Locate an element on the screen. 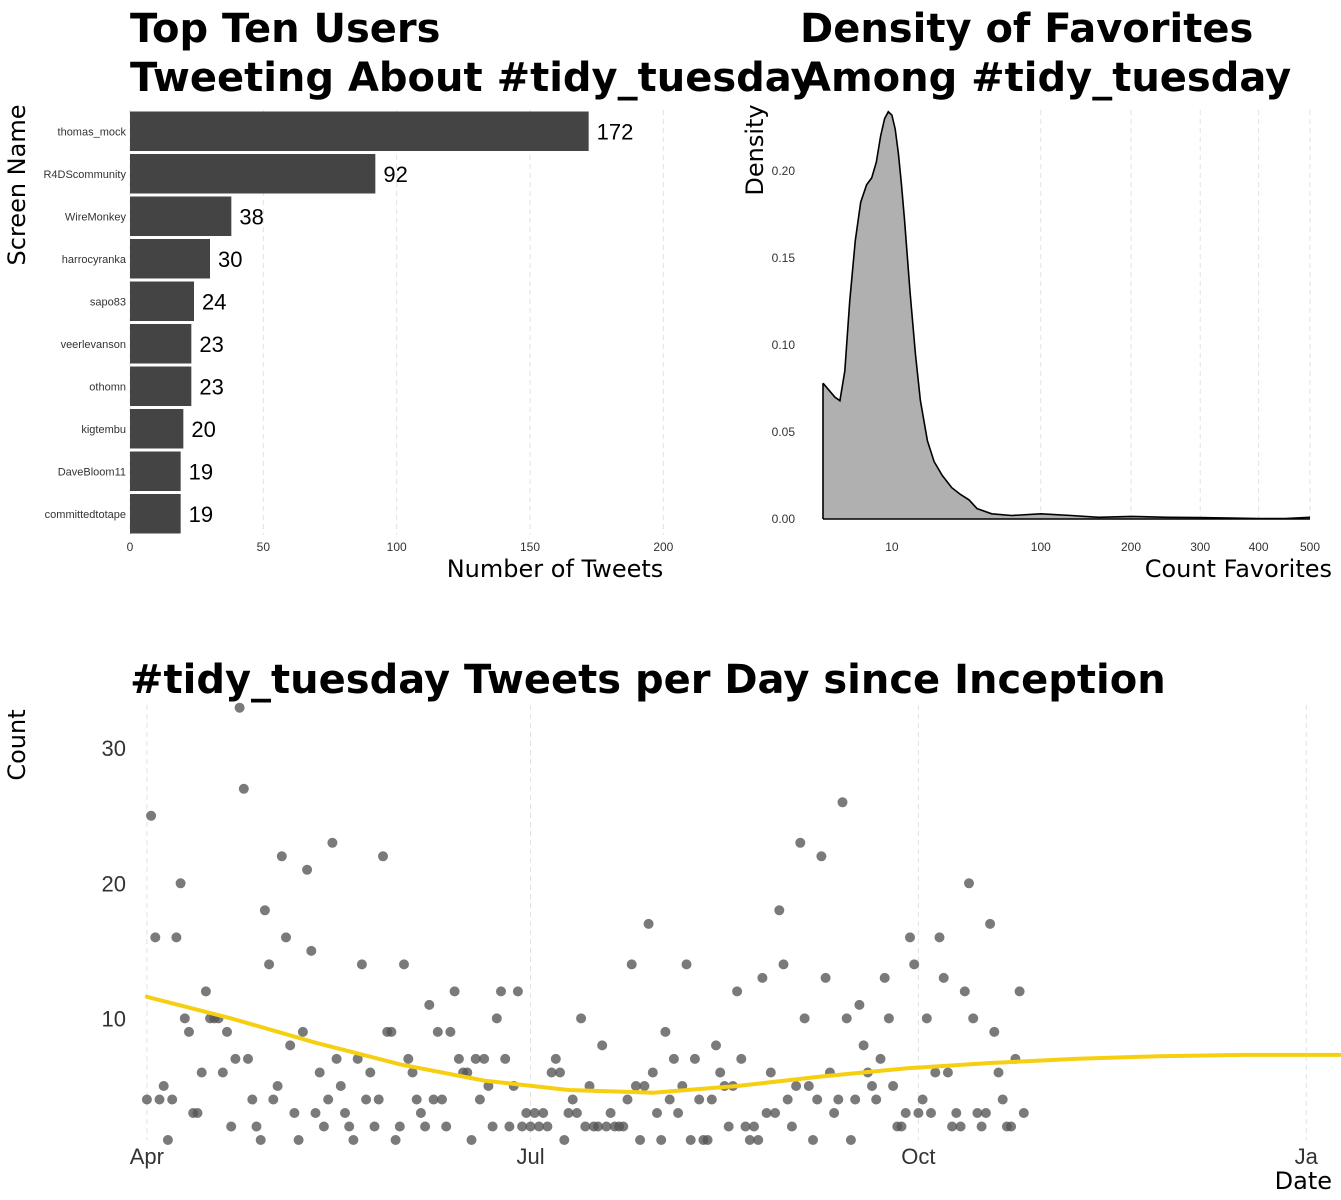  bar-chart-category-label: sapo83 is located at coordinates (108, 302).